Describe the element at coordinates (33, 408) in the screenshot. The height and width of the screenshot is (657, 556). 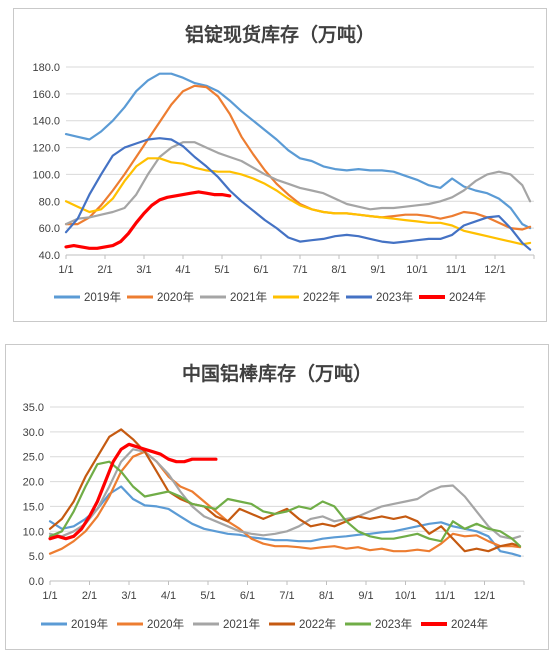
I see `y-tick-label: 35.0` at that location.